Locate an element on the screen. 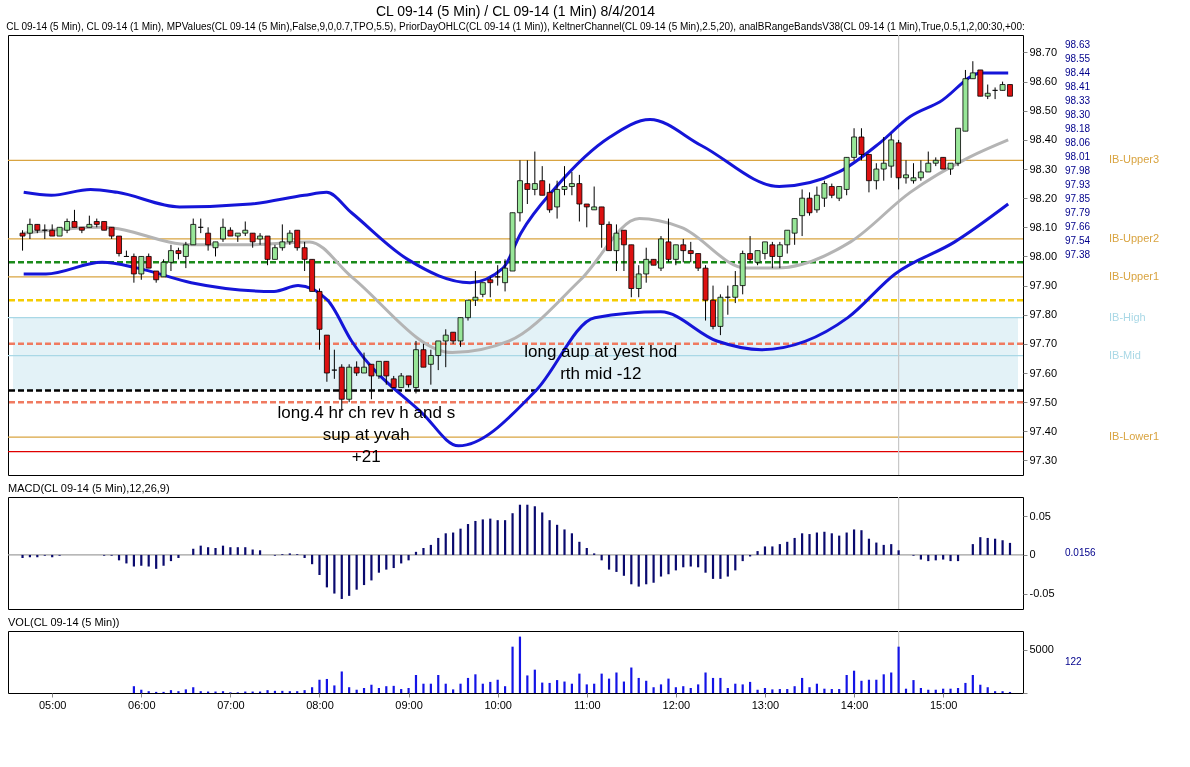  y-tick-label: -0.05 is located at coordinates (1042, 593).